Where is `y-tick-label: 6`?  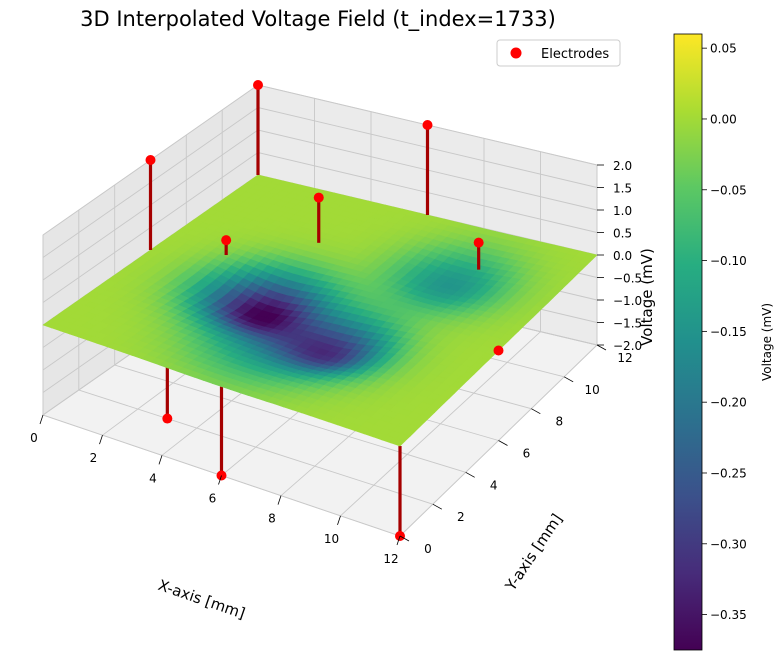
y-tick-label: 6 is located at coordinates (527, 454).